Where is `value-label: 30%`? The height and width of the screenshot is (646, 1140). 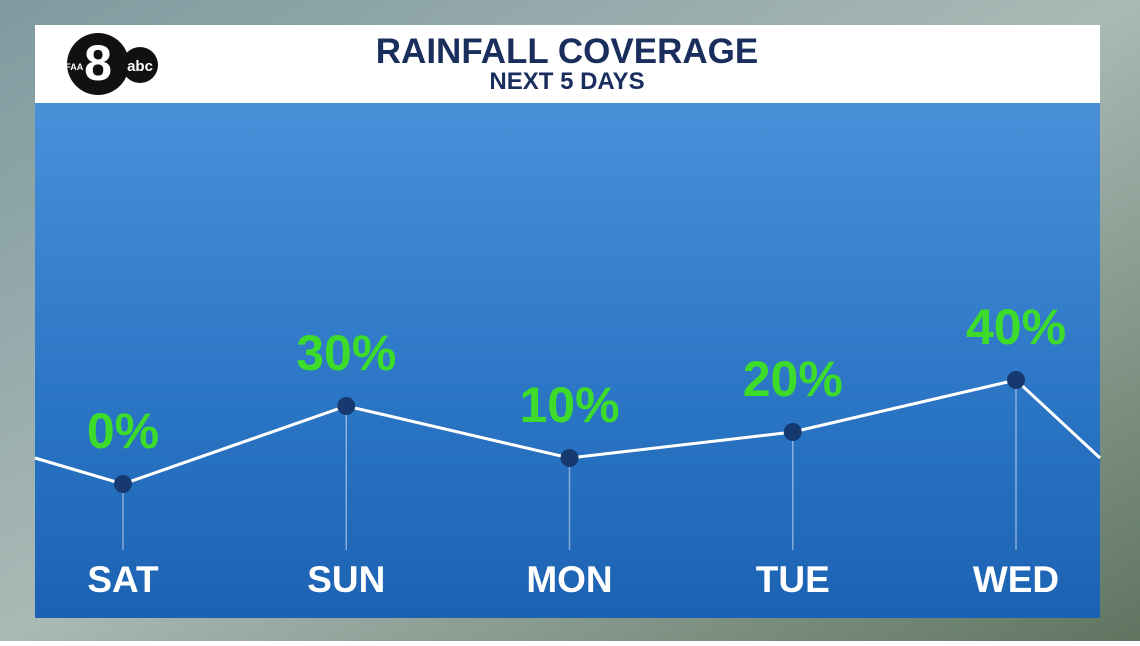 value-label: 30% is located at coordinates (346, 353).